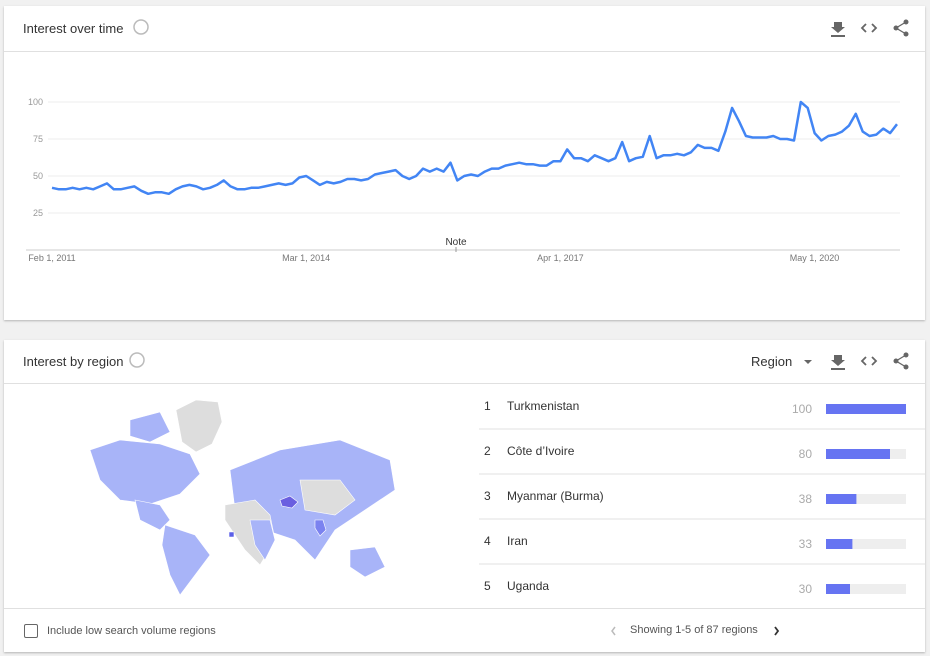  I want to click on checkbox-label: Include low search volume regions, so click(131, 631).